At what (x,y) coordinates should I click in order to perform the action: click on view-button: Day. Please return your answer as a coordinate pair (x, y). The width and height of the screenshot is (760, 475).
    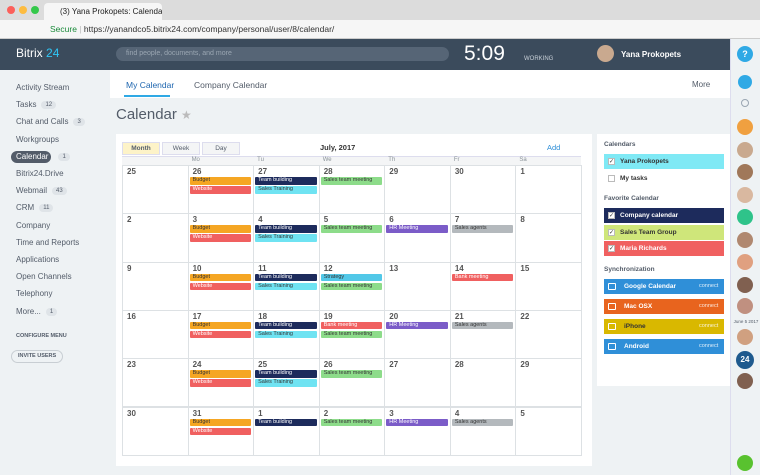
    Looking at the image, I should click on (221, 148).